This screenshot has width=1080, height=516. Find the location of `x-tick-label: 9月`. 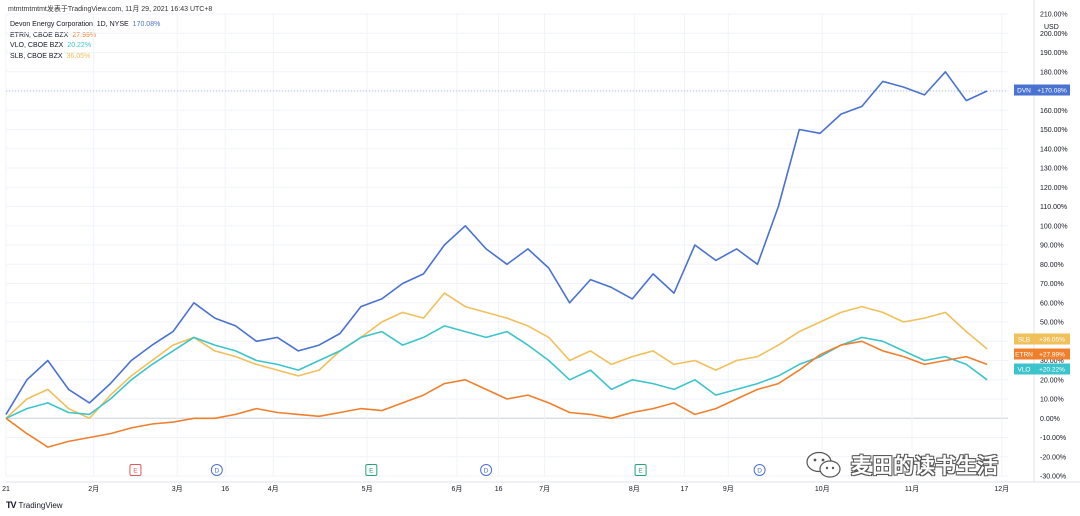

x-tick-label: 9月 is located at coordinates (728, 489).